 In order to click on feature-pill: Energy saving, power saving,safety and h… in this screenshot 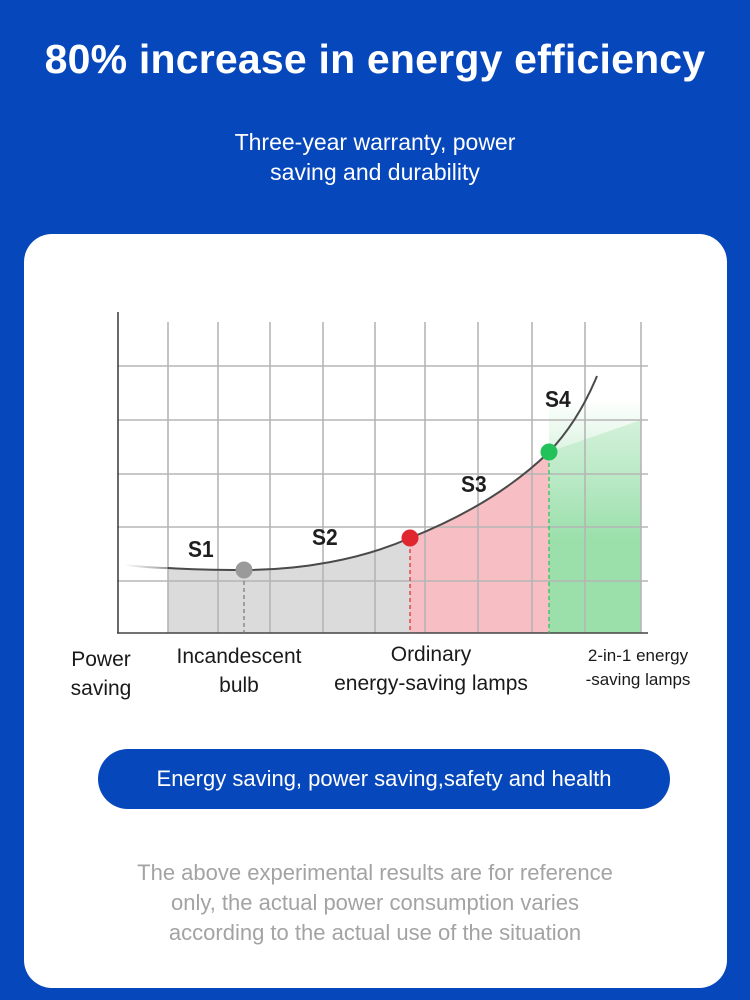, I will do `click(384, 779)`.